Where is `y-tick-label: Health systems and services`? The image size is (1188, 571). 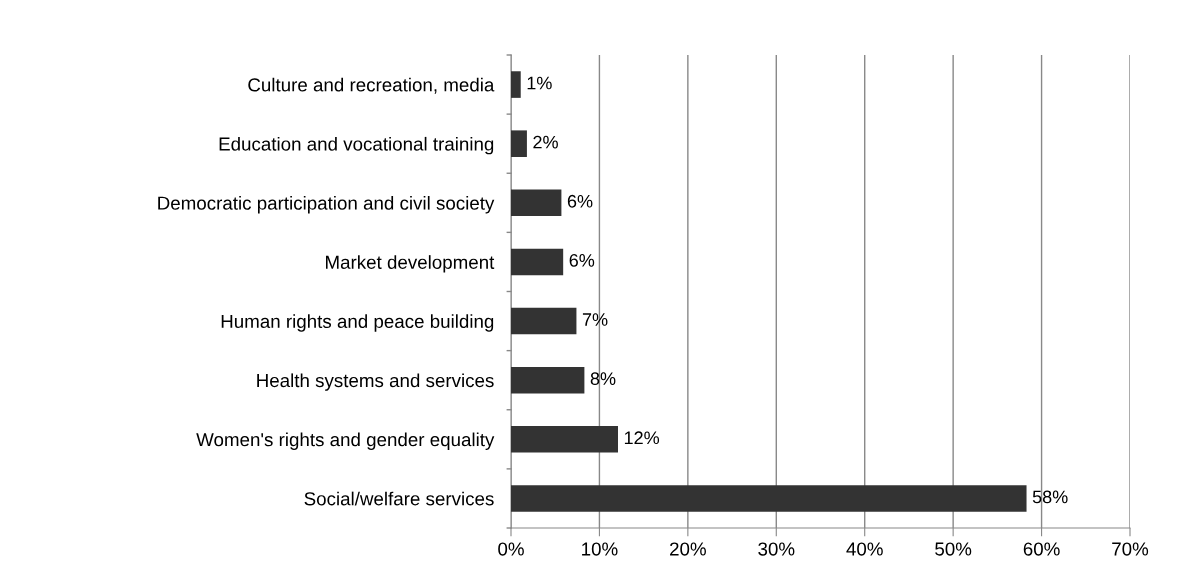 y-tick-label: Health systems and services is located at coordinates (375, 382).